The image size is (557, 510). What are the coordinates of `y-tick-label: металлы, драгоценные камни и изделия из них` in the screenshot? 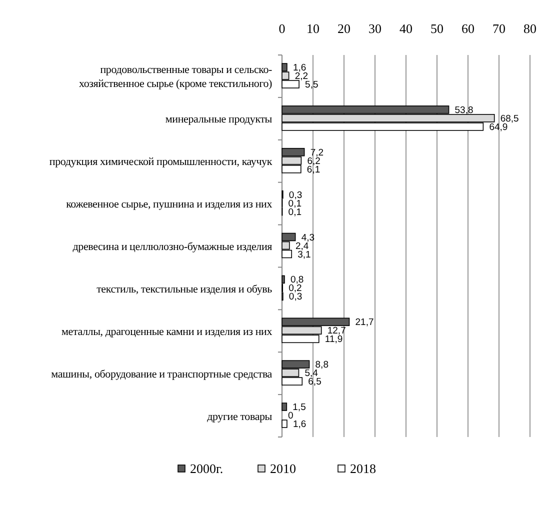 It's located at (167, 332).